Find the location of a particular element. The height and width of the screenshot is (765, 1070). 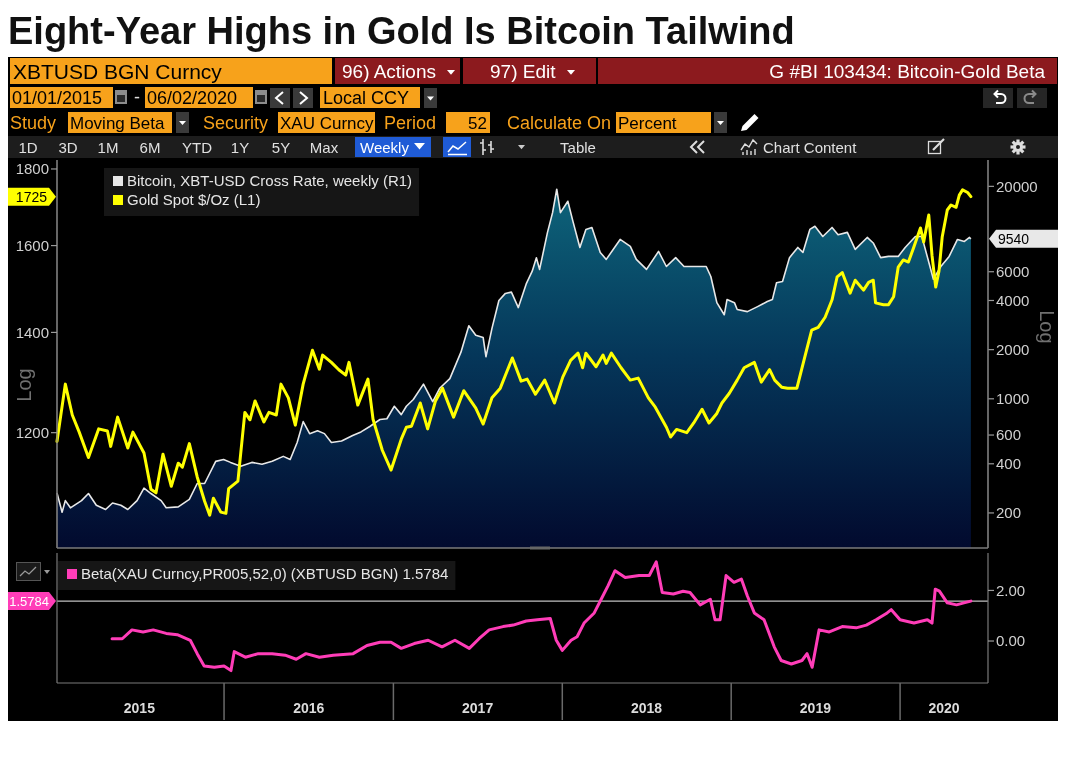

text: 01/01/2015 is located at coordinates (57, 98).